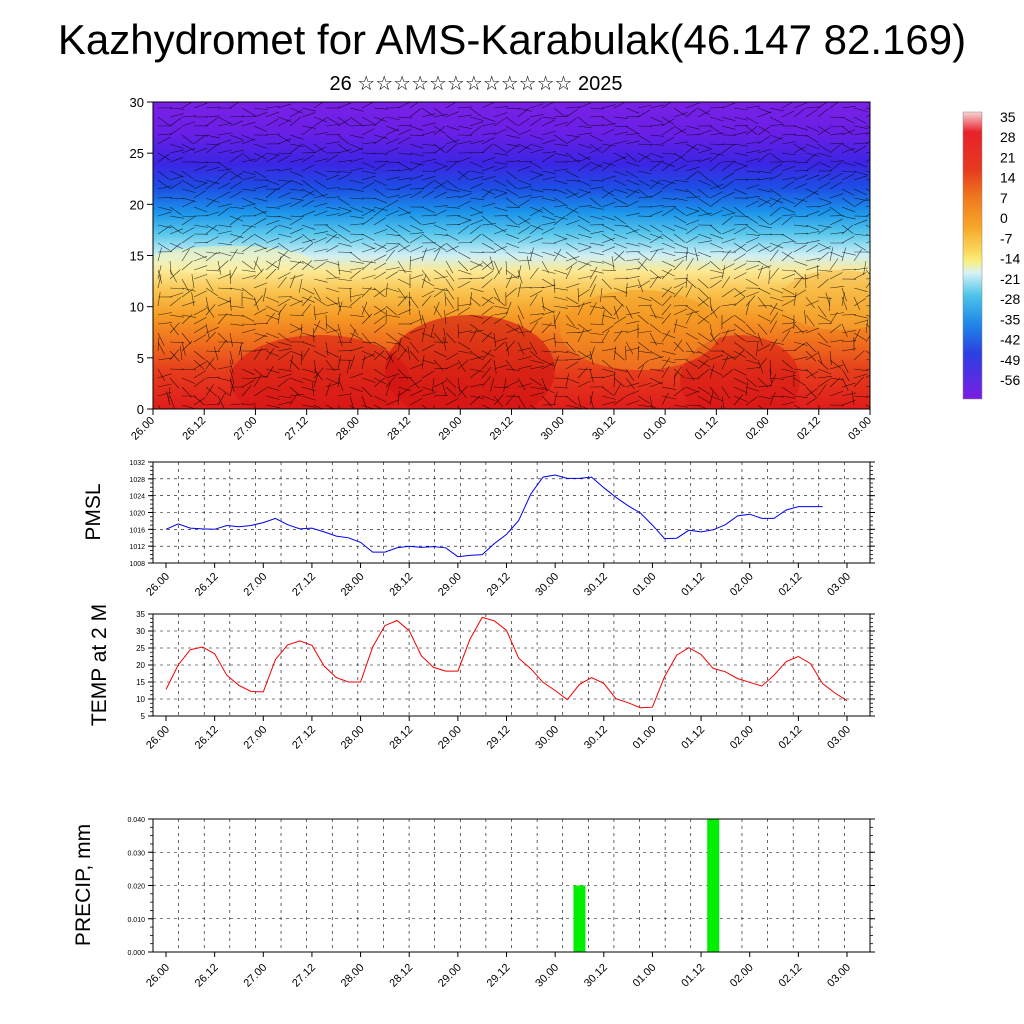 The image size is (1024, 1024). I want to click on heatmap-xtick-label: 26.12, so click(194, 429).